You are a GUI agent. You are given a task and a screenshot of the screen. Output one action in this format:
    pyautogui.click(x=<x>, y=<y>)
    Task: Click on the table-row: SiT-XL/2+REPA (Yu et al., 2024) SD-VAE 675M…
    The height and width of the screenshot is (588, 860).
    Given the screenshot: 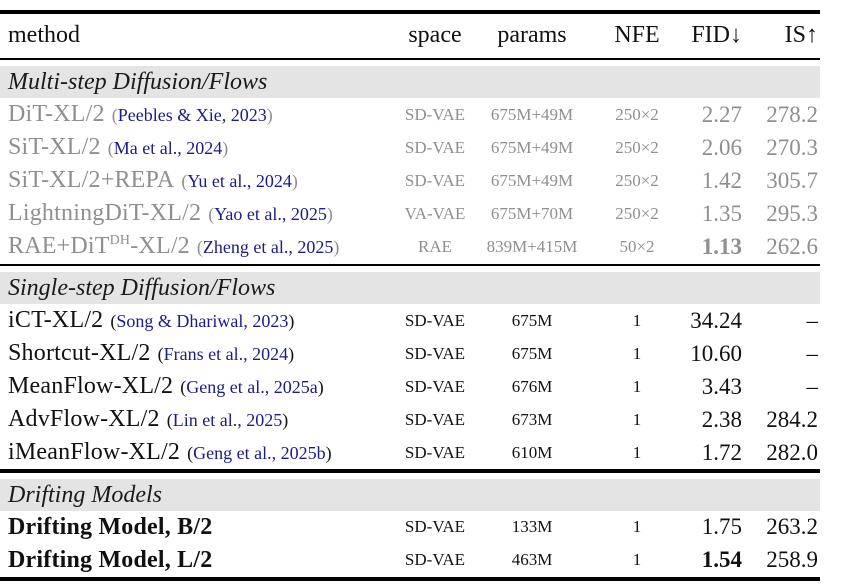 What is the action you would take?
    pyautogui.click(x=410, y=180)
    